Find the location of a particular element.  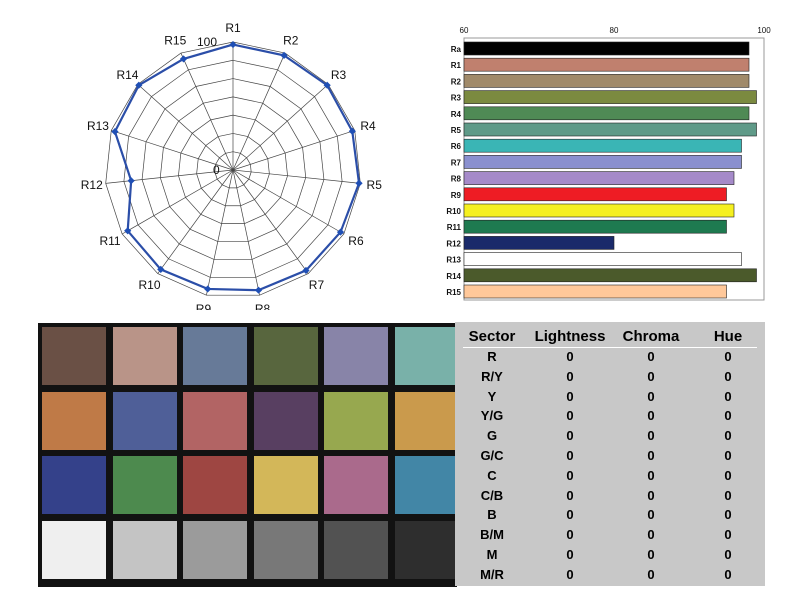

radar-axis-label: R15 is located at coordinates (175, 40).